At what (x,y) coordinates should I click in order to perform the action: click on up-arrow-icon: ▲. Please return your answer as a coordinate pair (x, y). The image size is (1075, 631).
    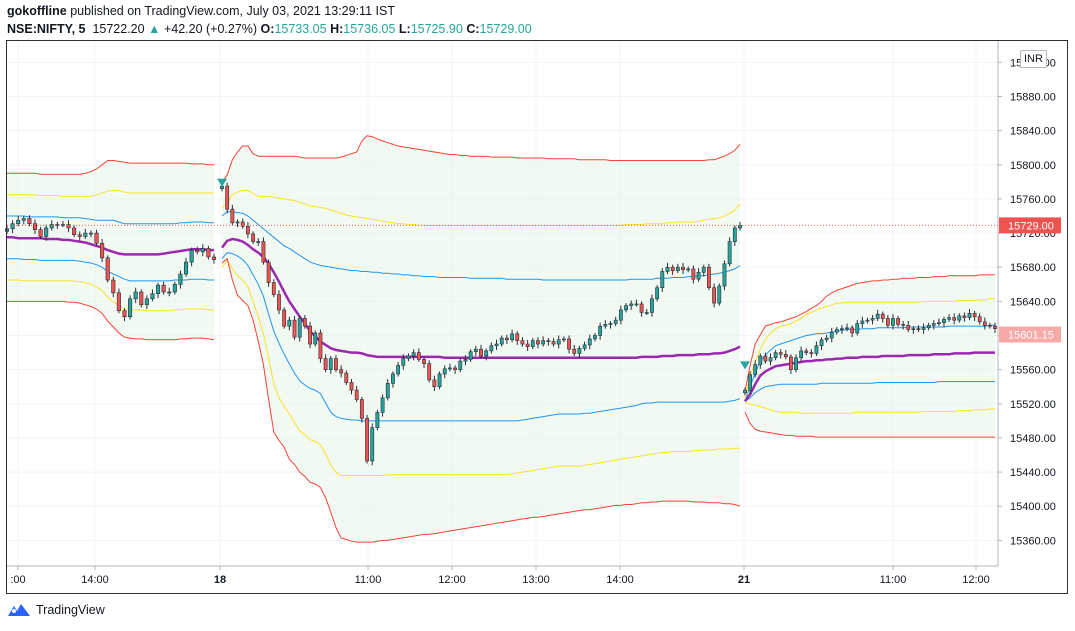
    Looking at the image, I should click on (154, 29).